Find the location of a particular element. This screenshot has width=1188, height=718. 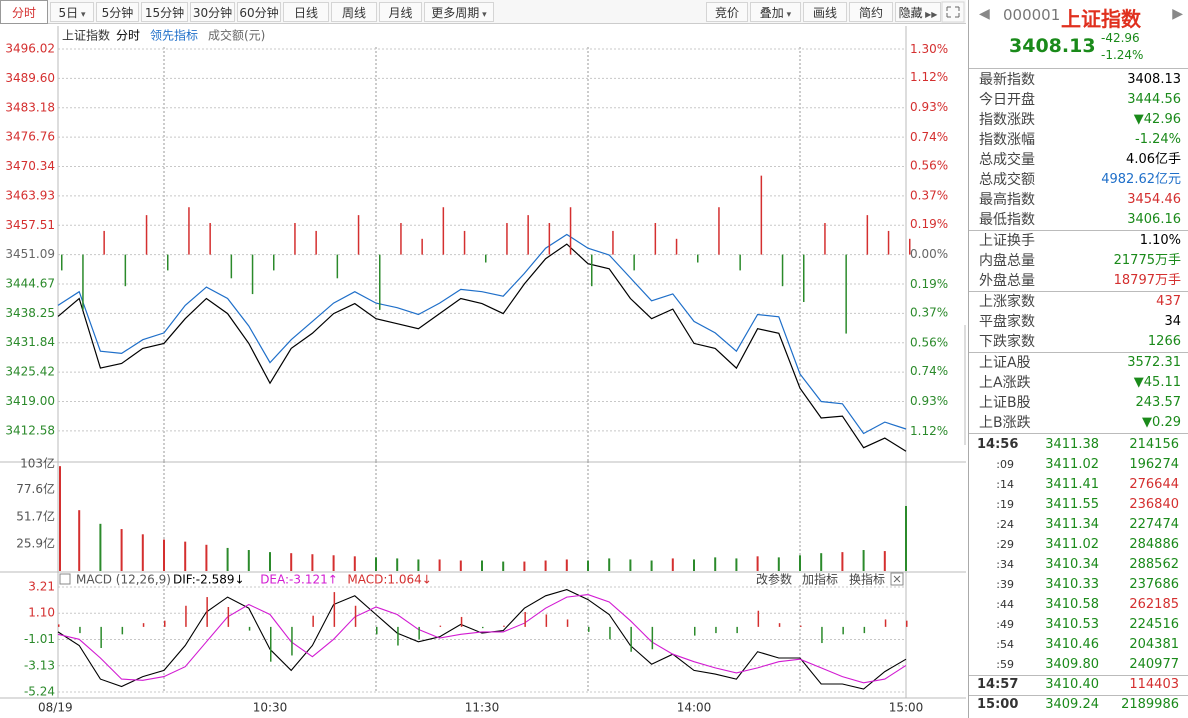

tick-time: :14 is located at coordinates (1005, 484).